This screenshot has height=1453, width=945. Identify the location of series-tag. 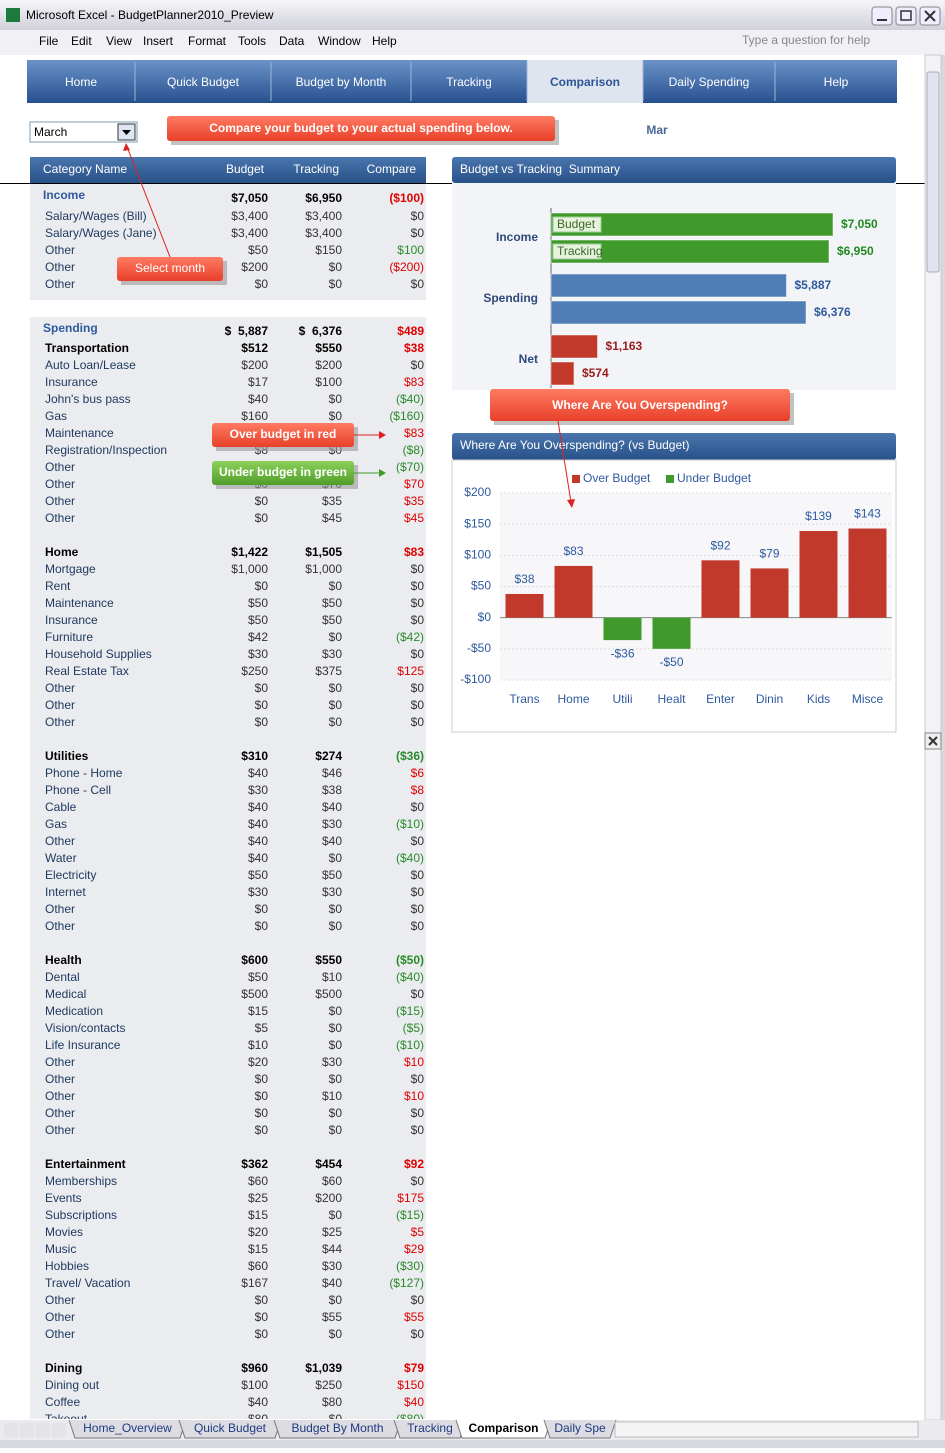
(577, 224).